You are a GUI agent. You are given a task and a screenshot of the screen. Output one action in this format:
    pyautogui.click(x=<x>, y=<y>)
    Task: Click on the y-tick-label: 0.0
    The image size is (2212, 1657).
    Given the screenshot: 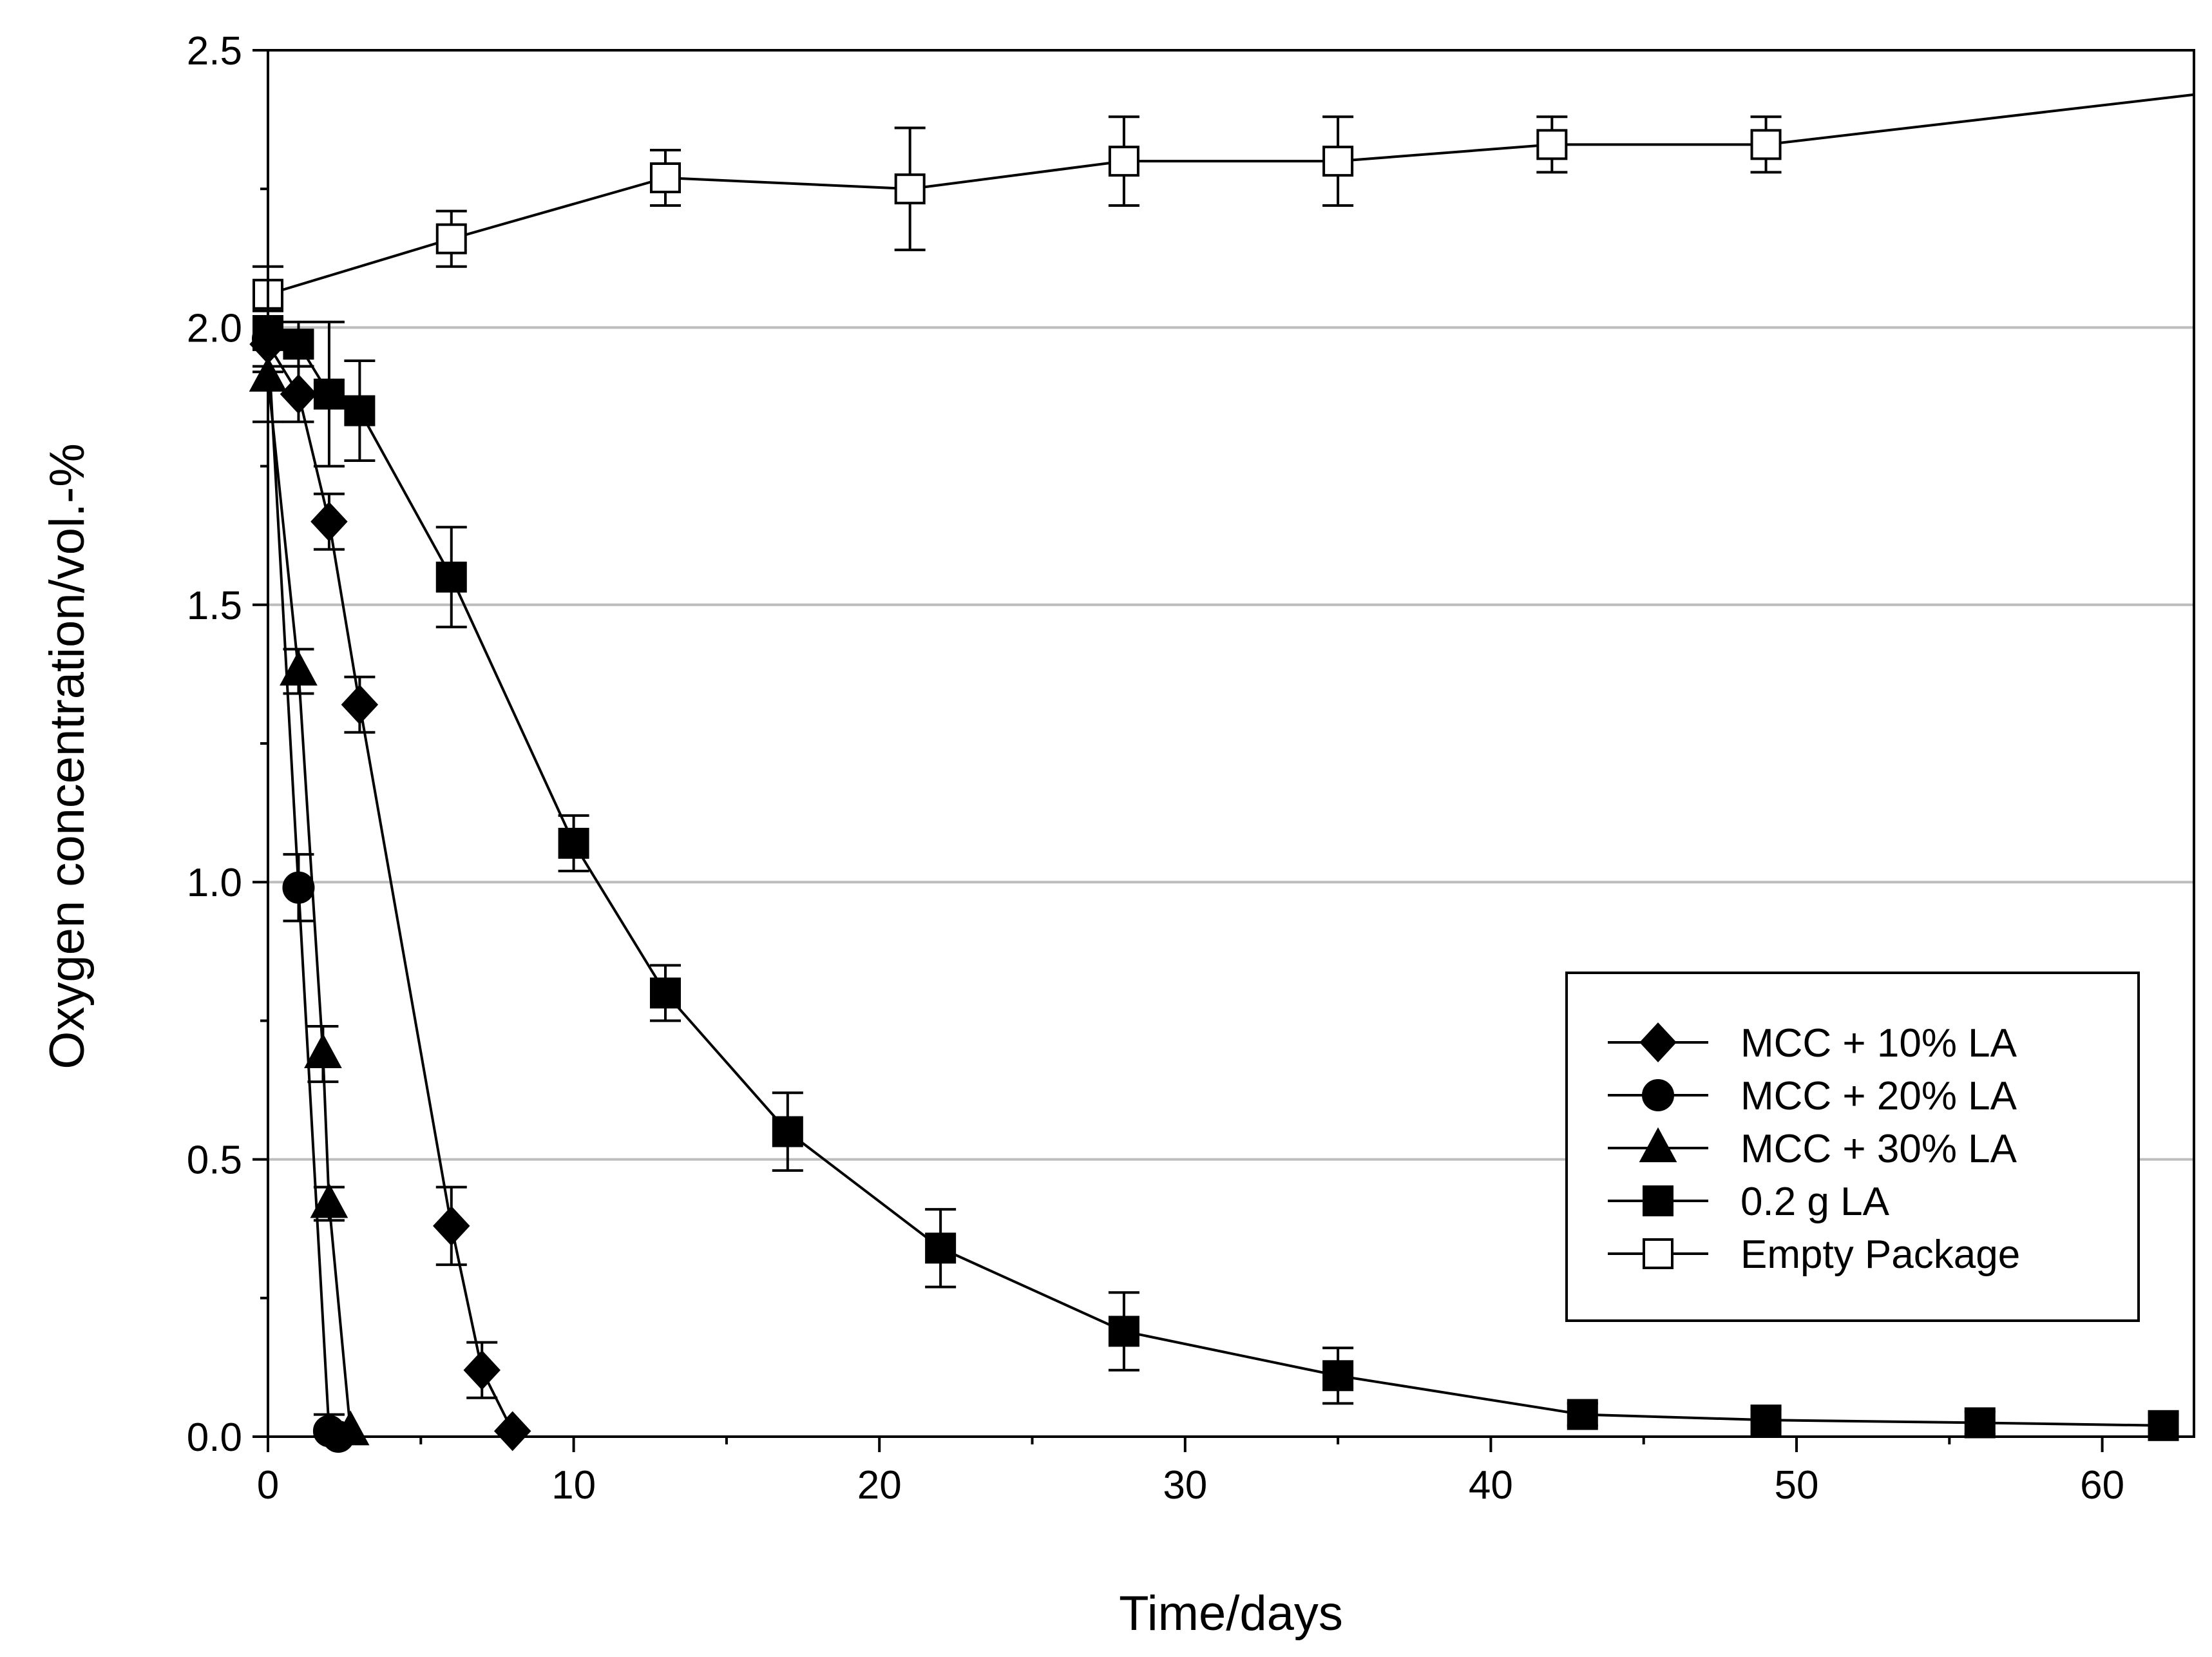 What is the action you would take?
    pyautogui.click(x=214, y=1437)
    